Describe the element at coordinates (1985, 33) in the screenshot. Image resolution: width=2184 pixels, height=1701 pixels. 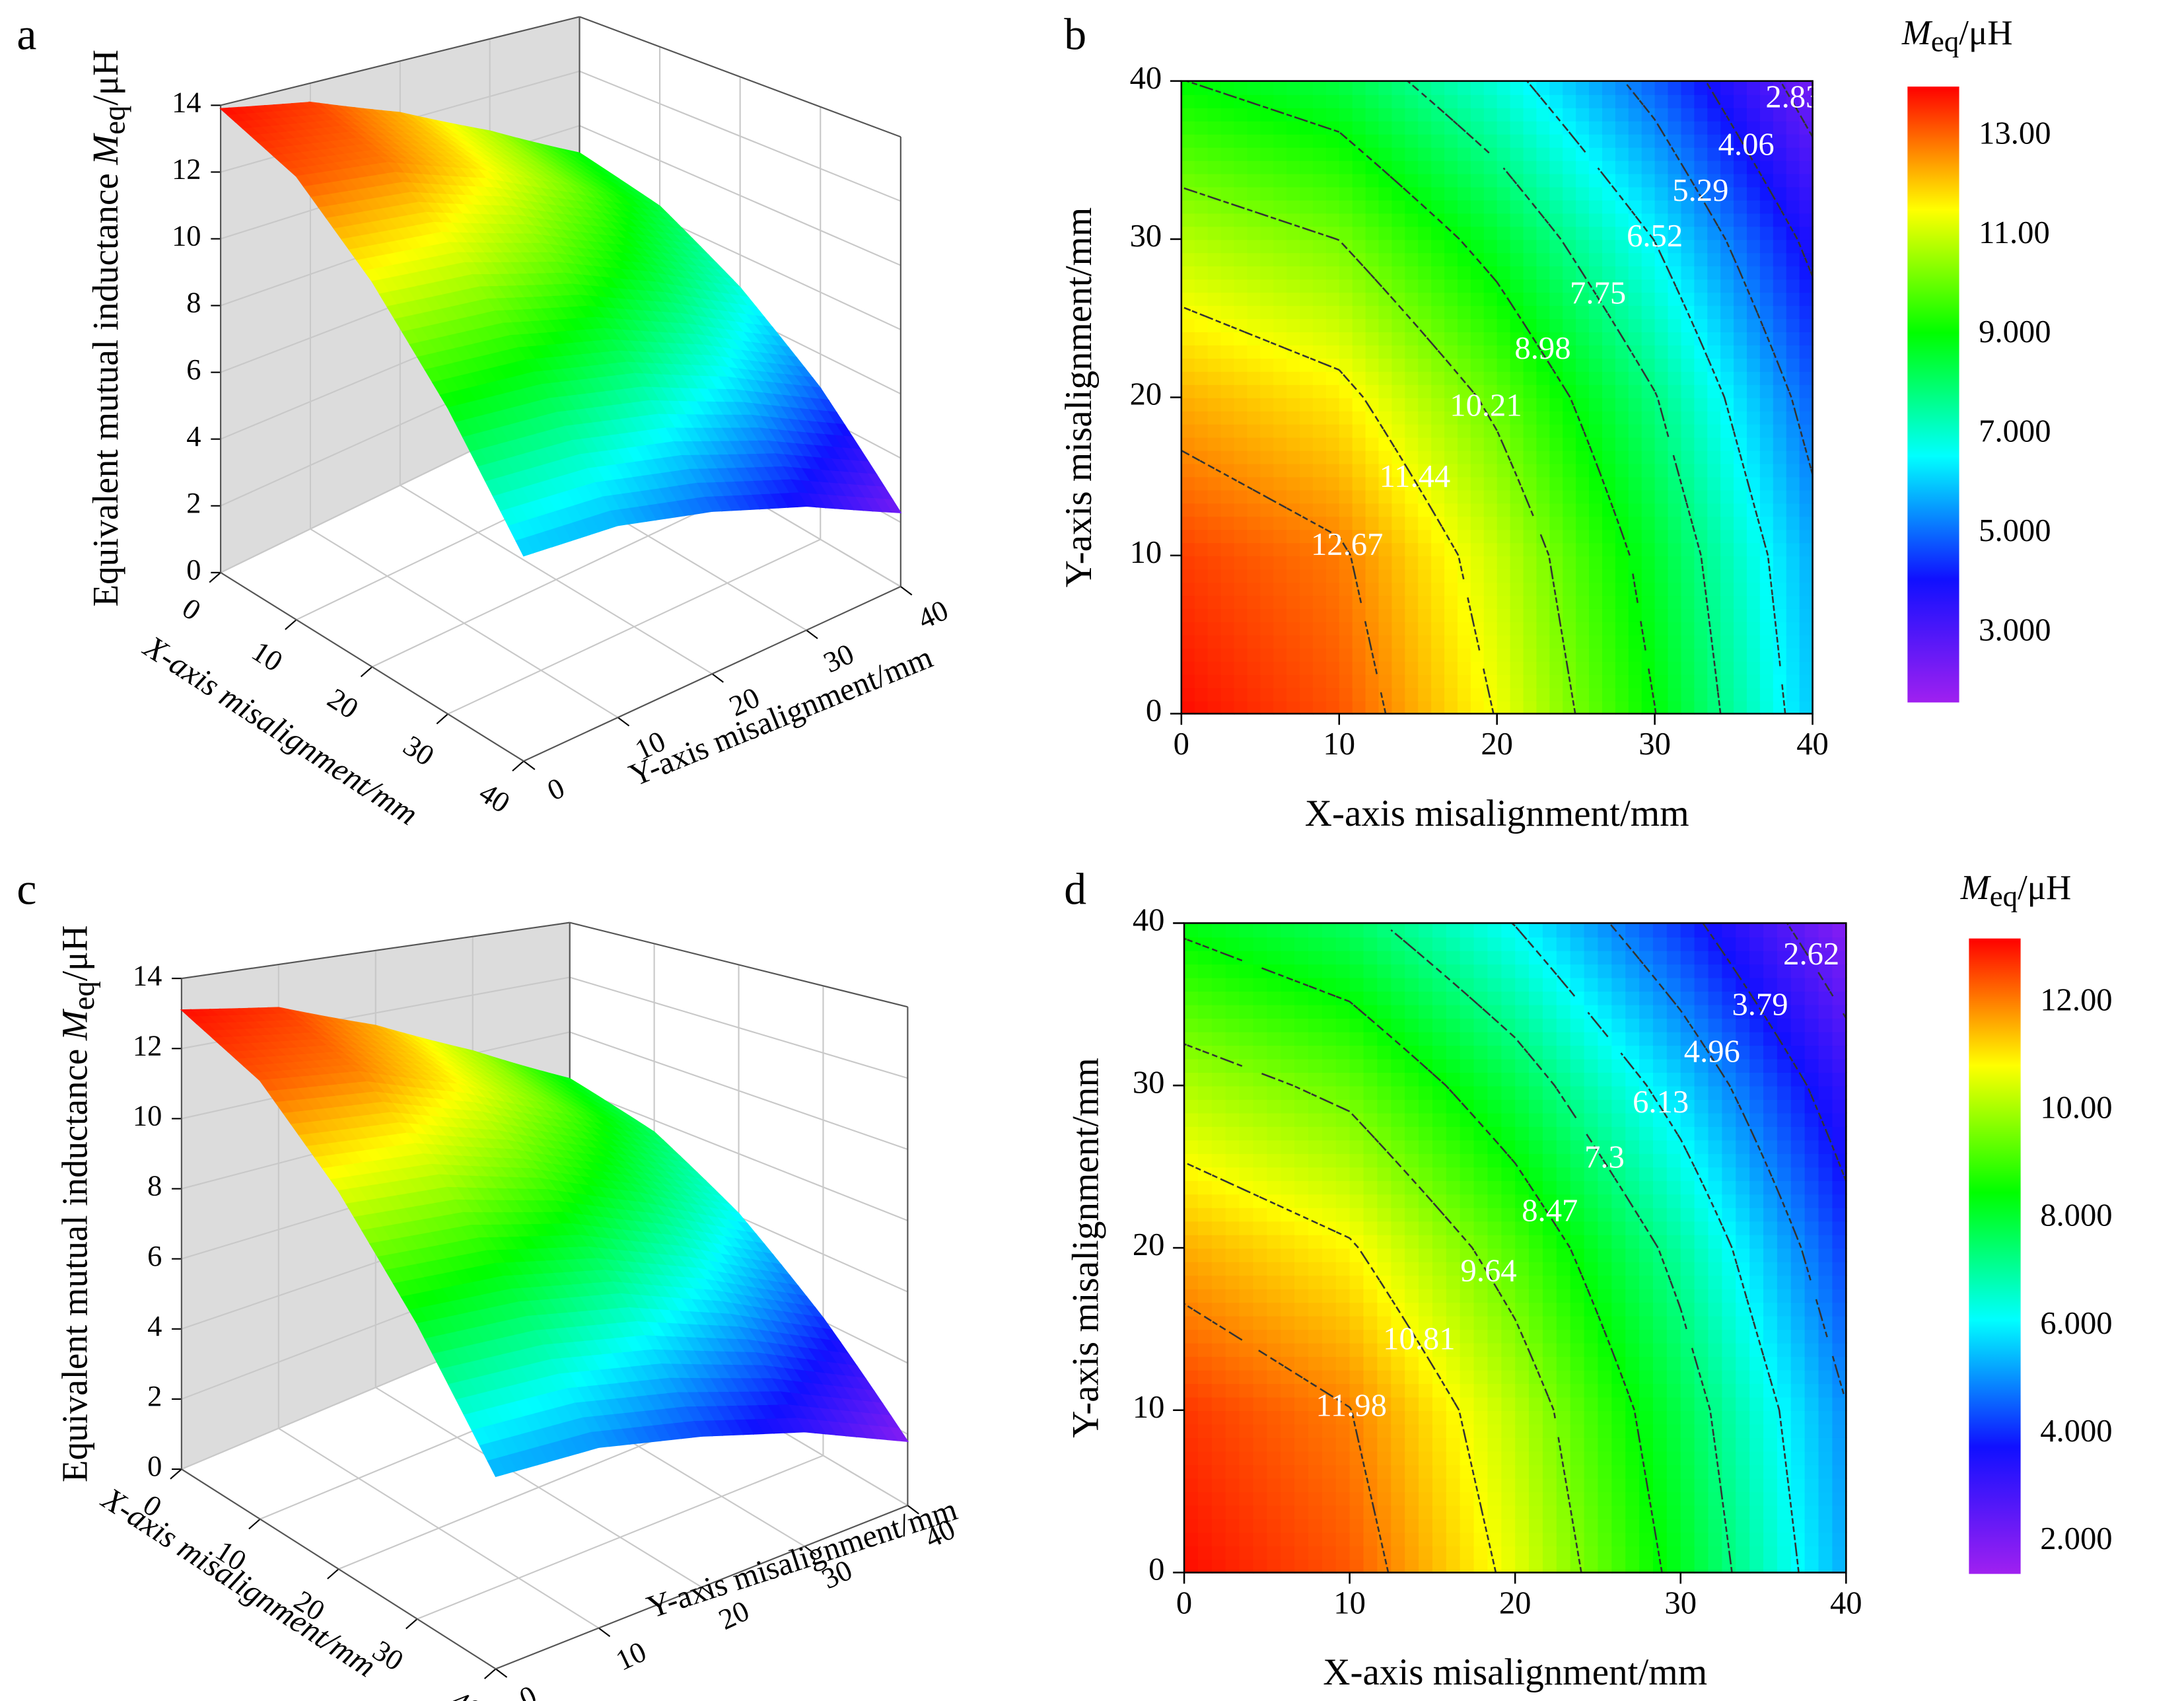
I see `title-unit: /μH` at that location.